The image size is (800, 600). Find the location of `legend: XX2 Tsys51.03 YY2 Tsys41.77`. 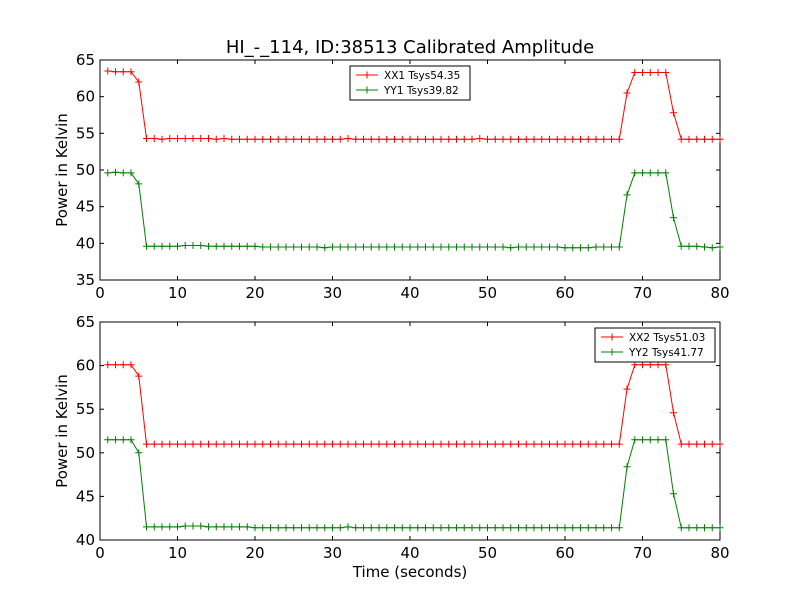

legend: XX2 Tsys51.03 YY2 Tsys41.77 is located at coordinates (655, 345).